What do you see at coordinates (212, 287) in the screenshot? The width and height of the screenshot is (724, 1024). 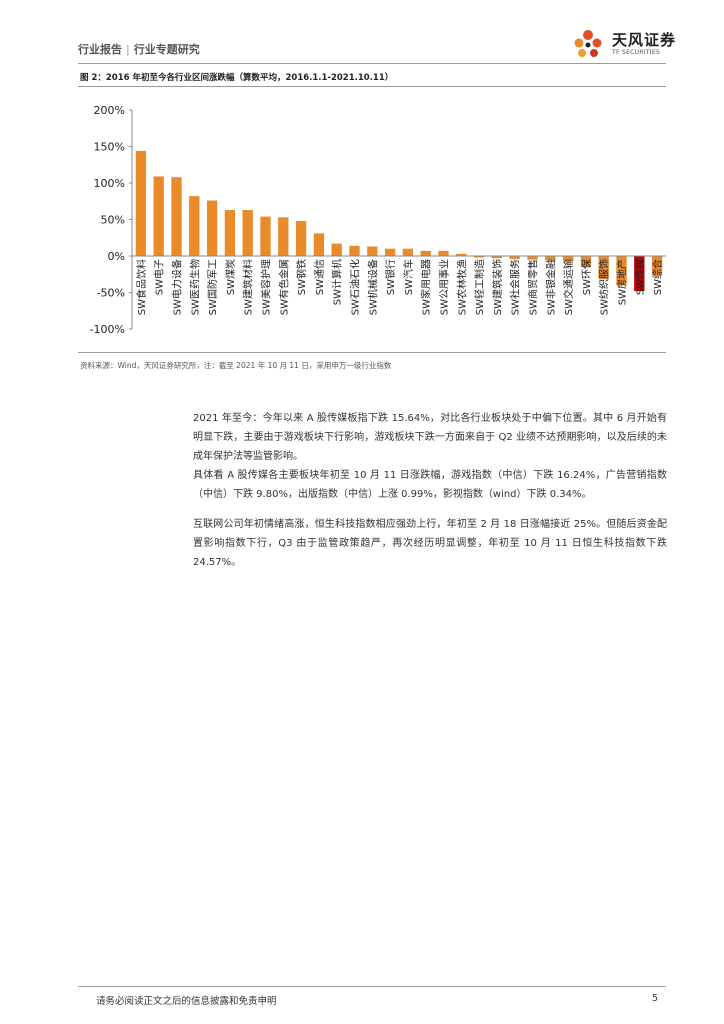 I see `x-tick-label: SW国防军工` at bounding box center [212, 287].